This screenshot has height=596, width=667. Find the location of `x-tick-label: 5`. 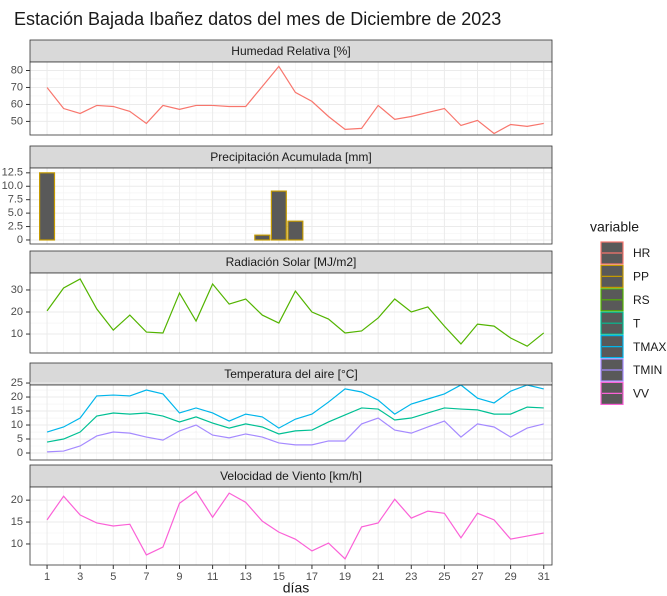

x-tick-label: 5 is located at coordinates (113, 577).